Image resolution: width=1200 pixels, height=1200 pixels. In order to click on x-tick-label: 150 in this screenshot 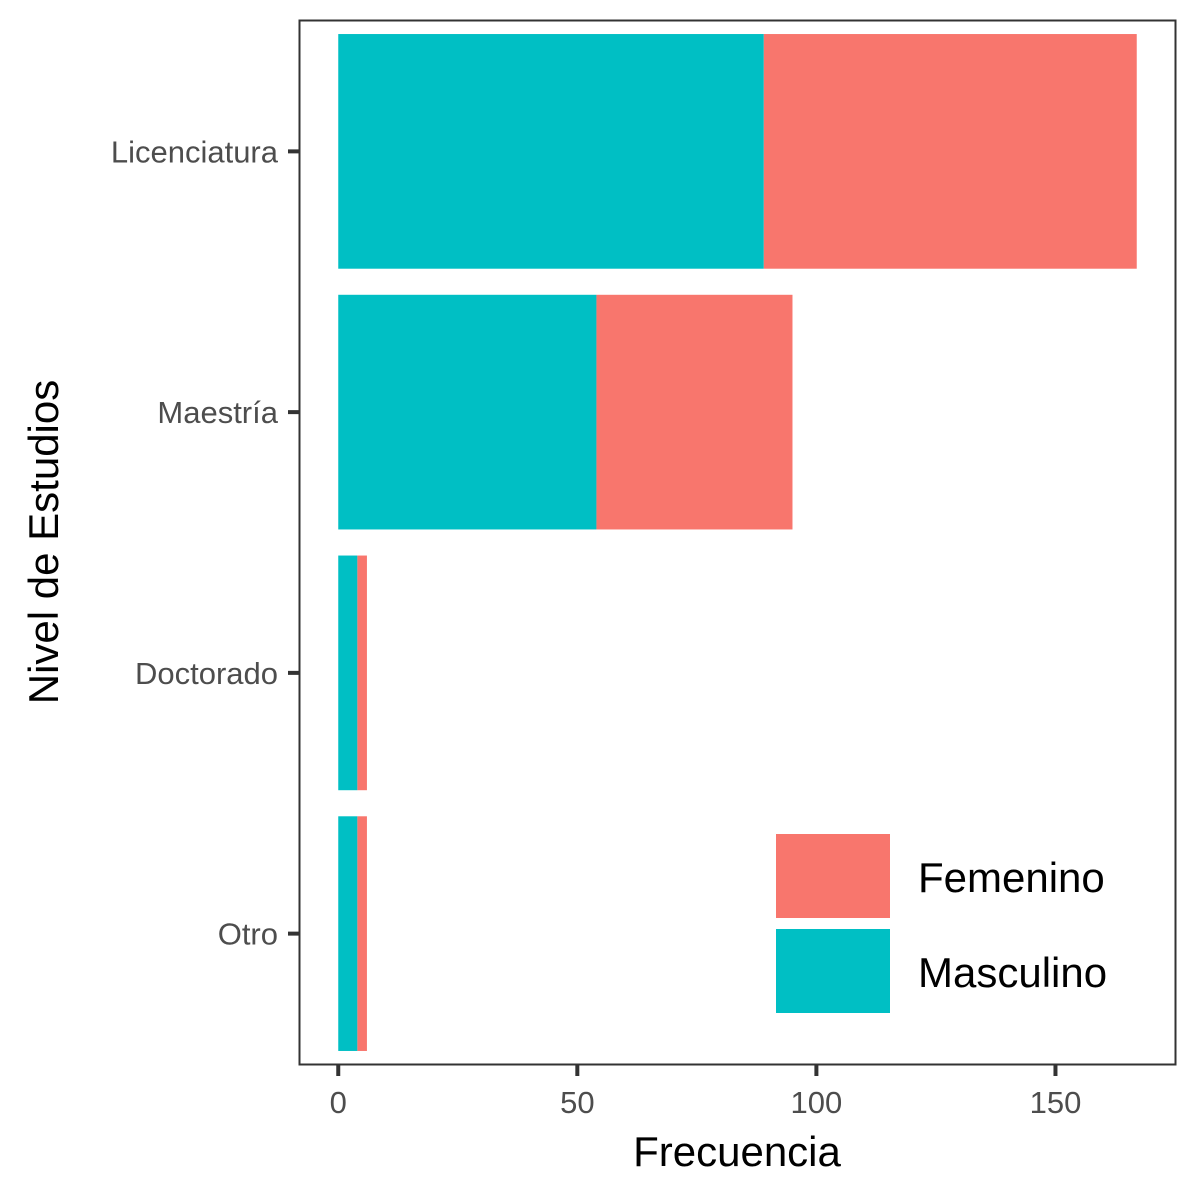, I will do `click(1056, 1102)`.